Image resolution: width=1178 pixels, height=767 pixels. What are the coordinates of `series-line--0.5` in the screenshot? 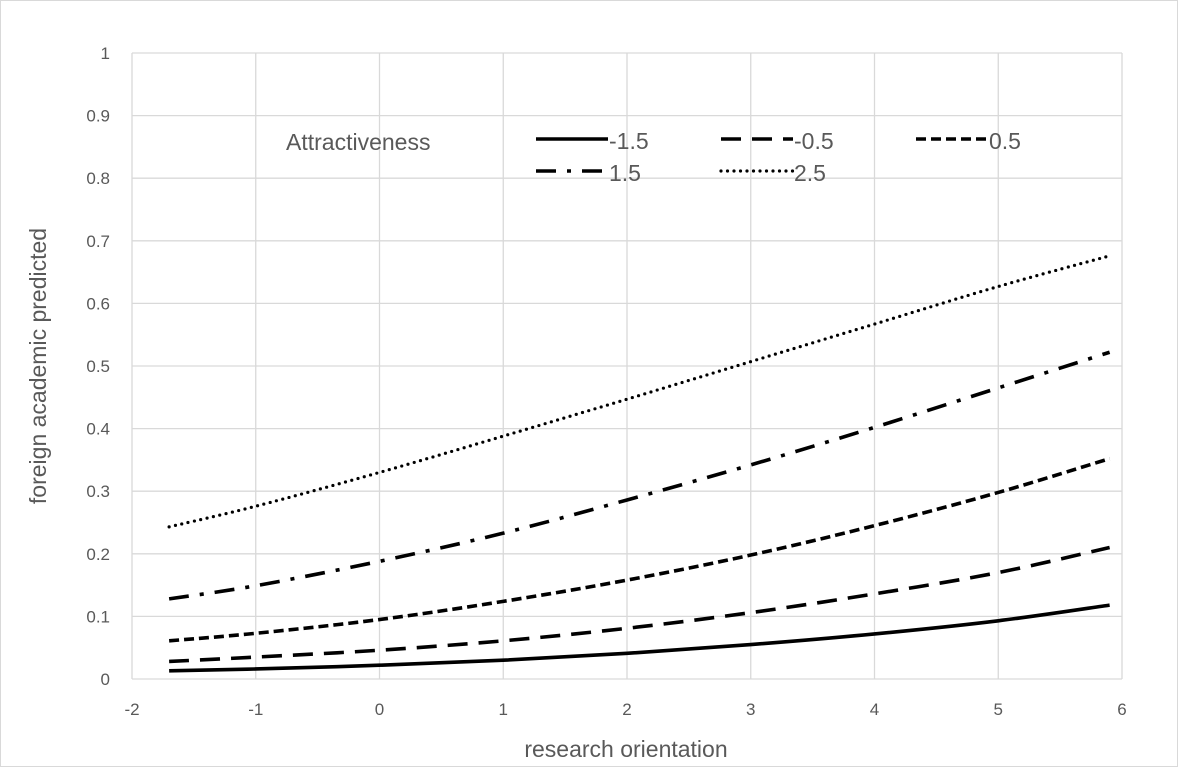 It's located at (640, 604).